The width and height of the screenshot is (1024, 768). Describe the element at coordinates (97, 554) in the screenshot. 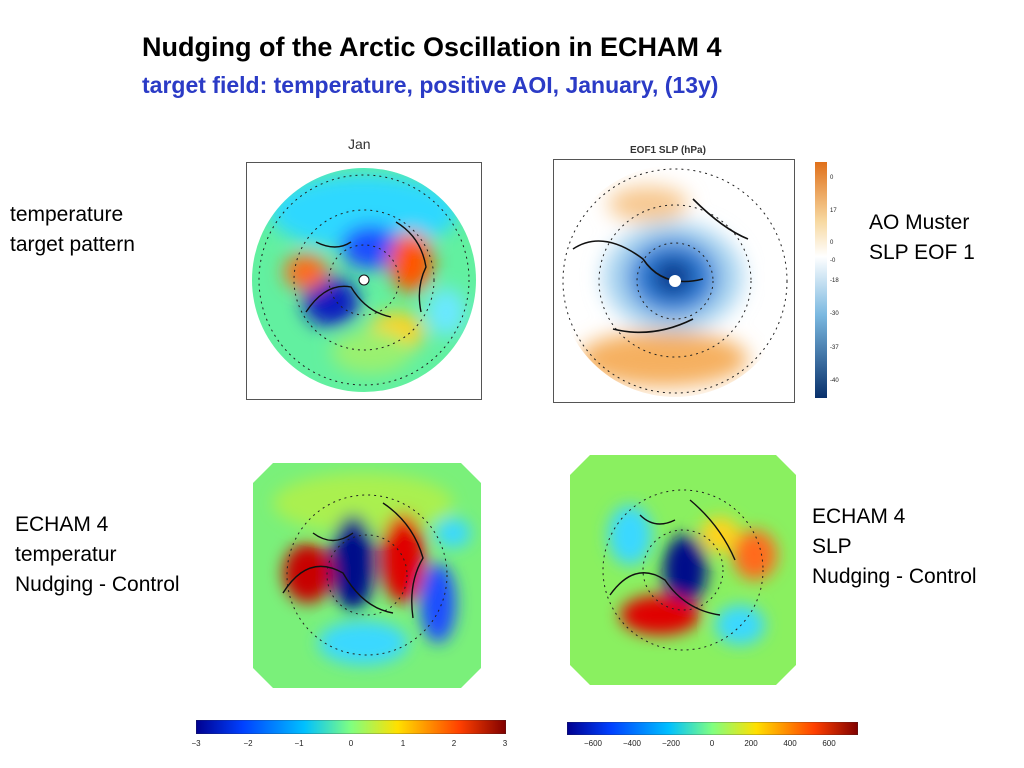

I see `caption-echam-temperature: ECHAM 4 temperatur Nudging - Control` at that location.